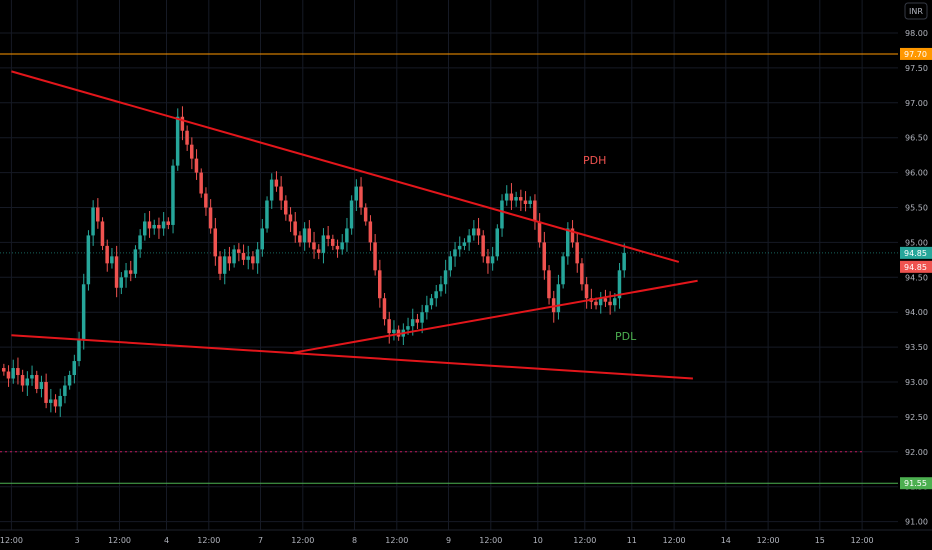 The image size is (932, 550). I want to click on time-tick-label: 15, so click(820, 540).